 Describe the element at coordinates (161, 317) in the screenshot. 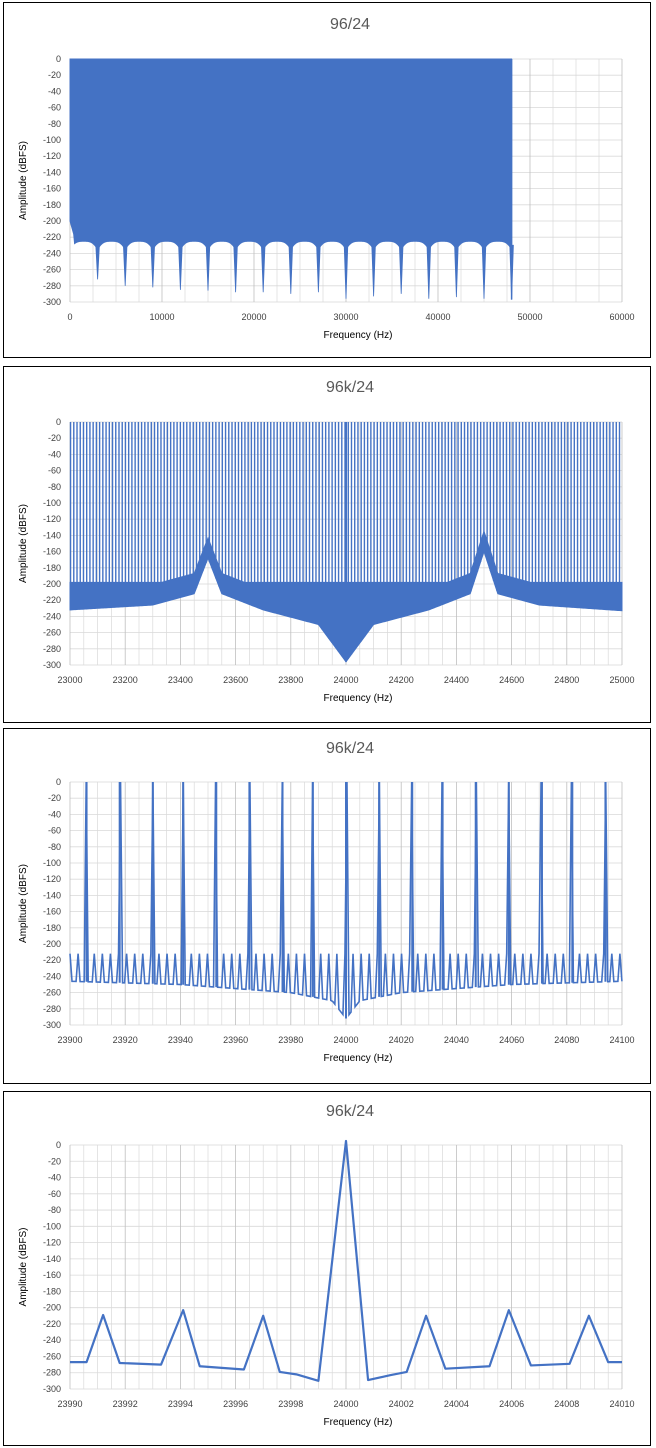

I see `x-tick-label: 10000` at that location.